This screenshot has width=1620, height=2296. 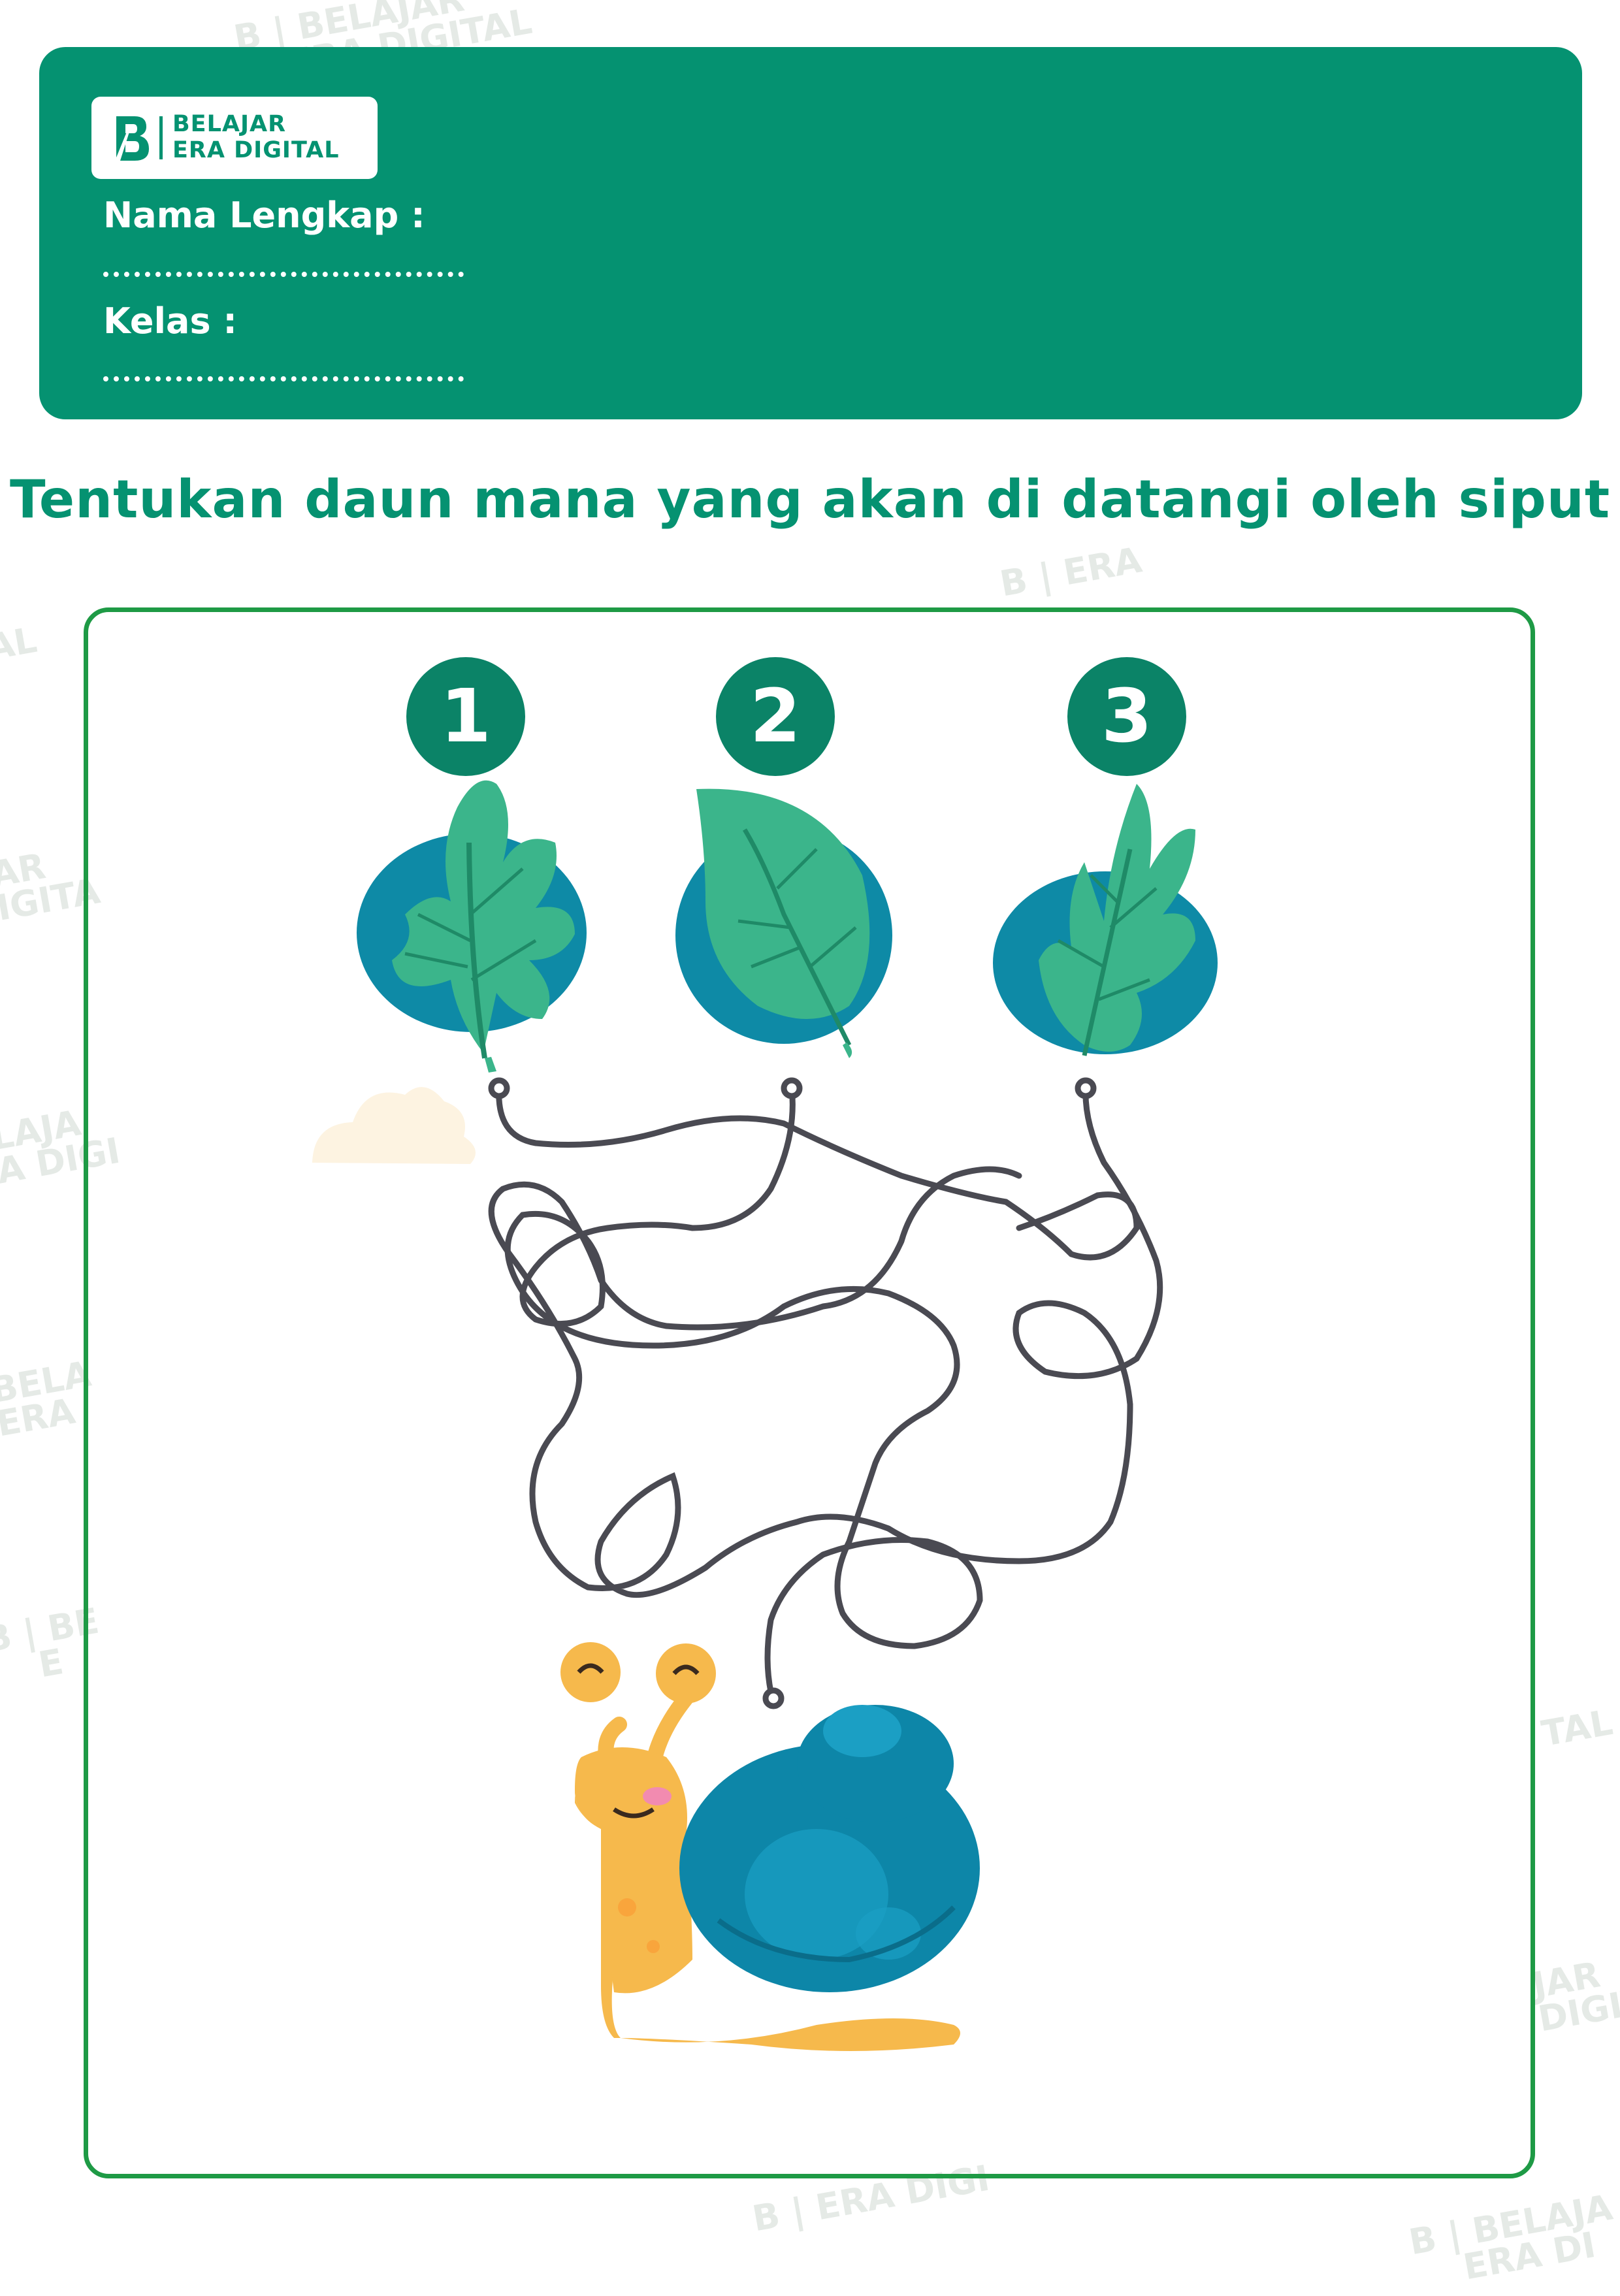 What do you see at coordinates (229, 124) in the screenshot?
I see `brand-line-1: BELAJAR` at bounding box center [229, 124].